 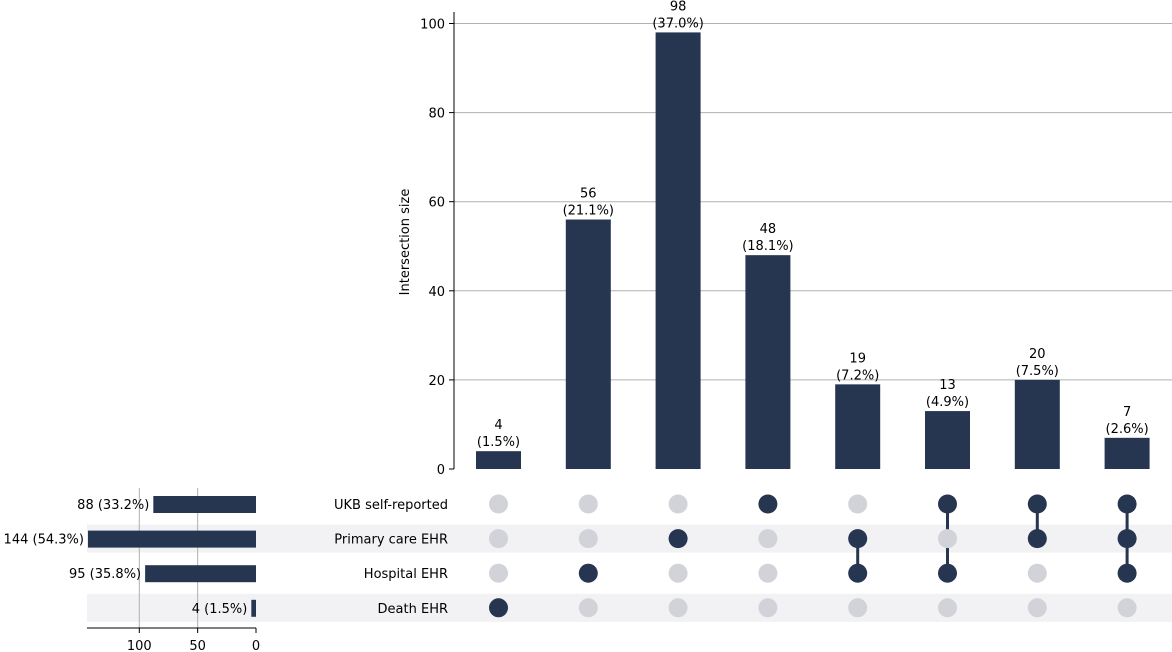 I want to click on bar-value-label: 4, so click(x=498, y=425).